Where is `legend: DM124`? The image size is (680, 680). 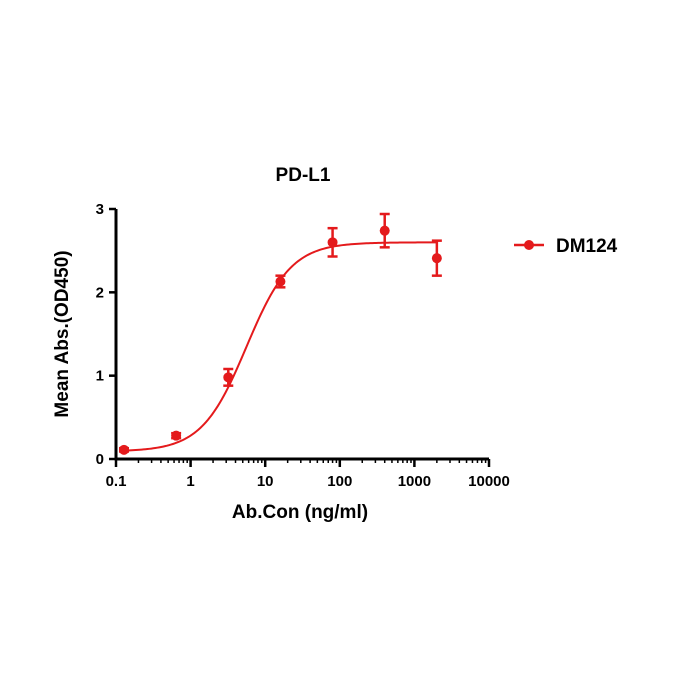
legend: DM124 is located at coordinates (566, 246).